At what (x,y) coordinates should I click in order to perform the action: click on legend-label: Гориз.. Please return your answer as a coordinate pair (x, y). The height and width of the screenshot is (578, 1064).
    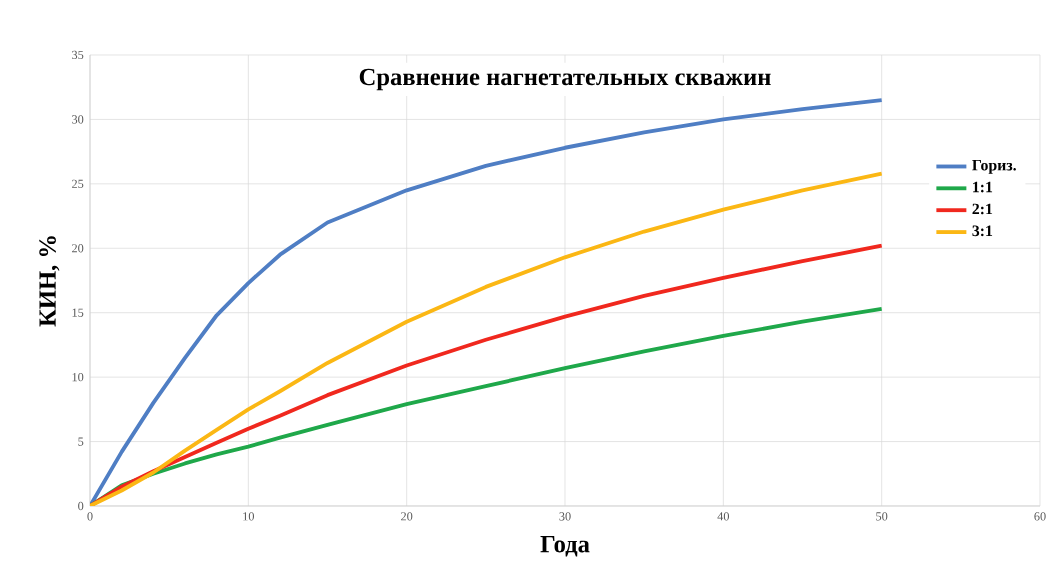
    Looking at the image, I should click on (994, 166).